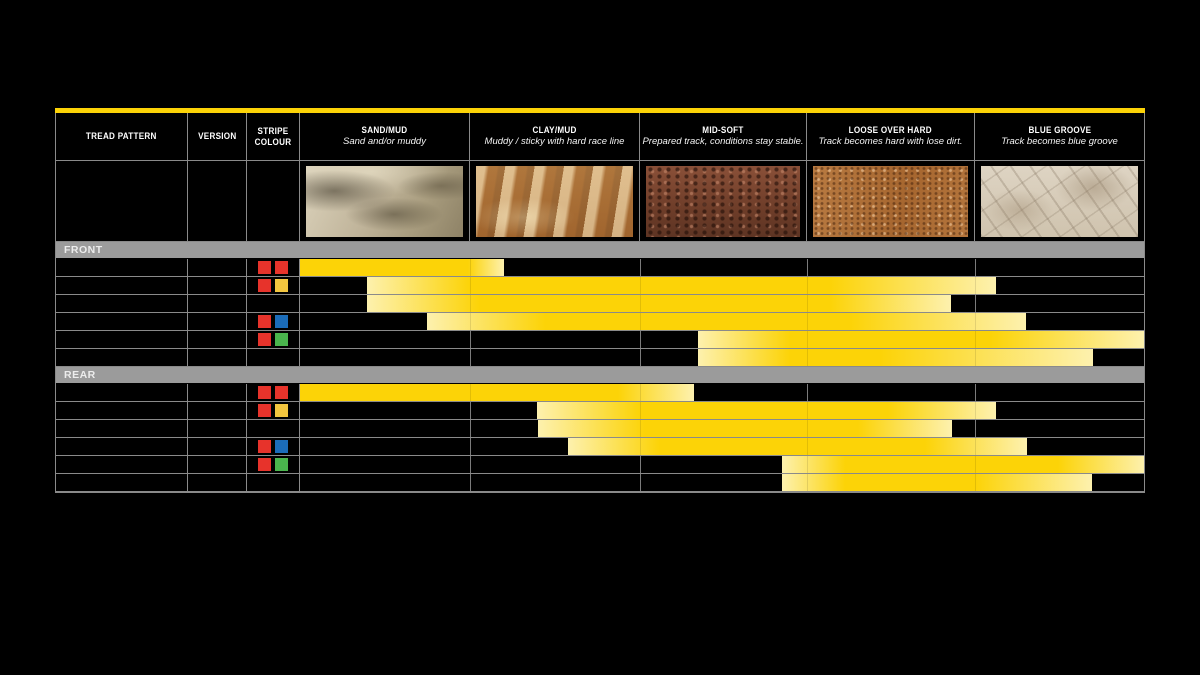  Describe the element at coordinates (281, 285) in the screenshot. I see `stripe-swatch-yellow` at that location.